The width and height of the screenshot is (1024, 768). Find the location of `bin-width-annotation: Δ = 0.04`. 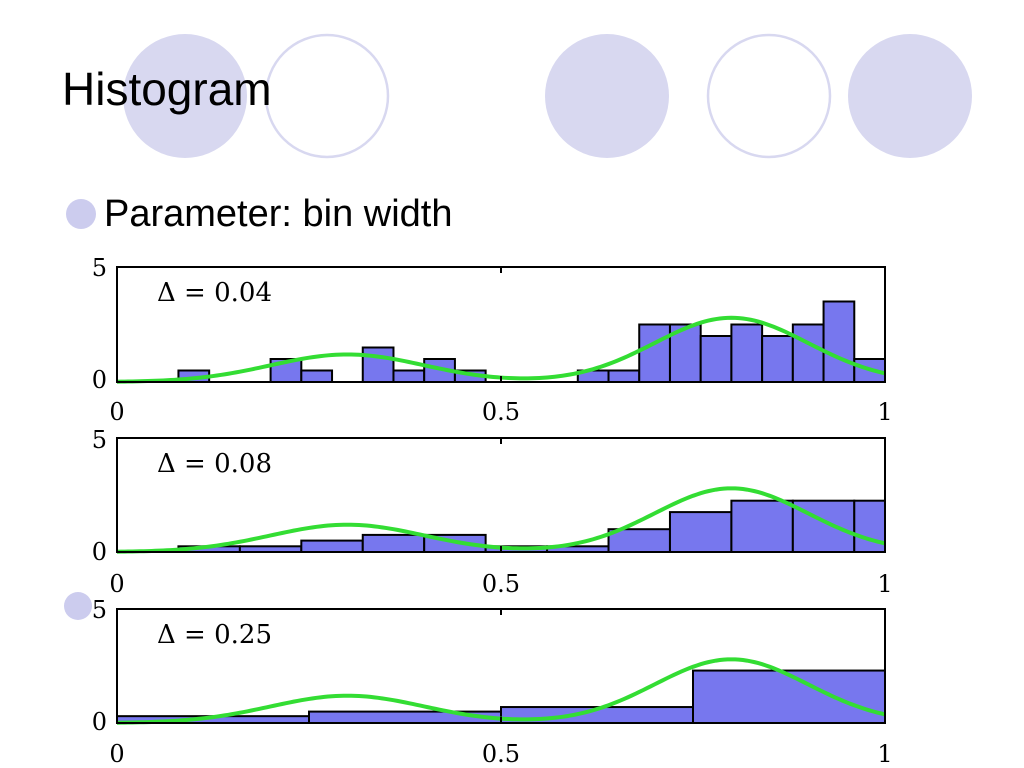

bin-width-annotation: Δ = 0.04 is located at coordinates (214, 293).